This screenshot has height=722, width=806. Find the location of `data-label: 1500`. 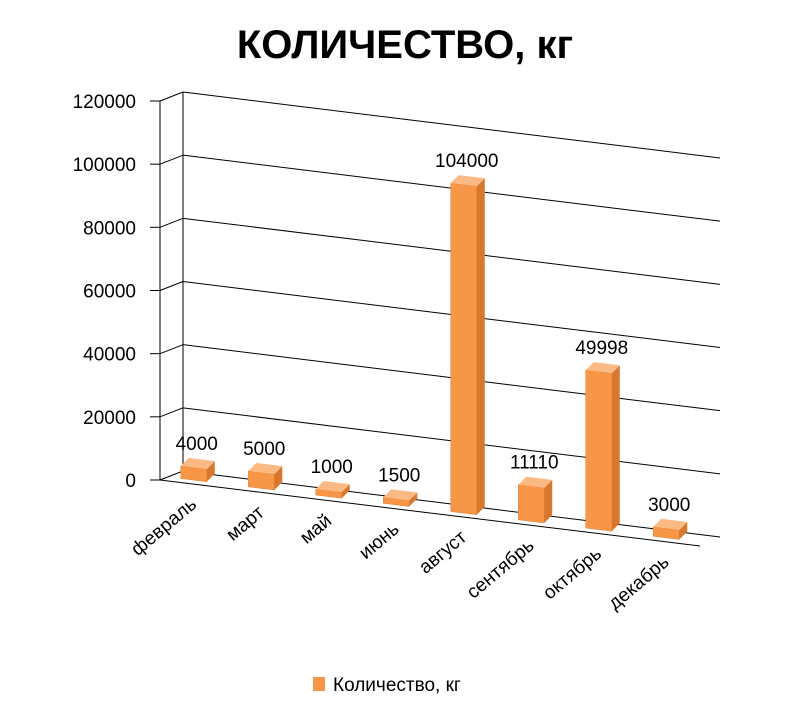

data-label: 1500 is located at coordinates (399, 475).